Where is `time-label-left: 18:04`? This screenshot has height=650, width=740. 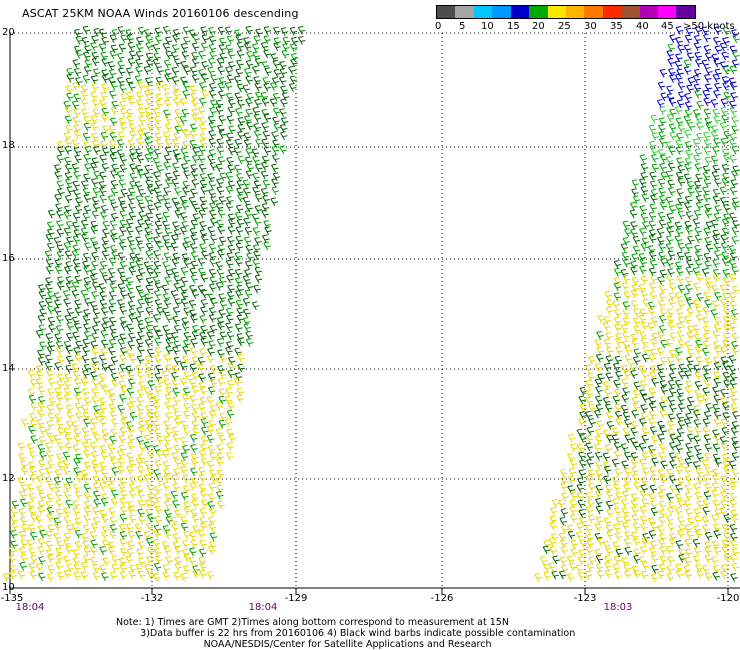 time-label-left: 18:04 is located at coordinates (30, 607).